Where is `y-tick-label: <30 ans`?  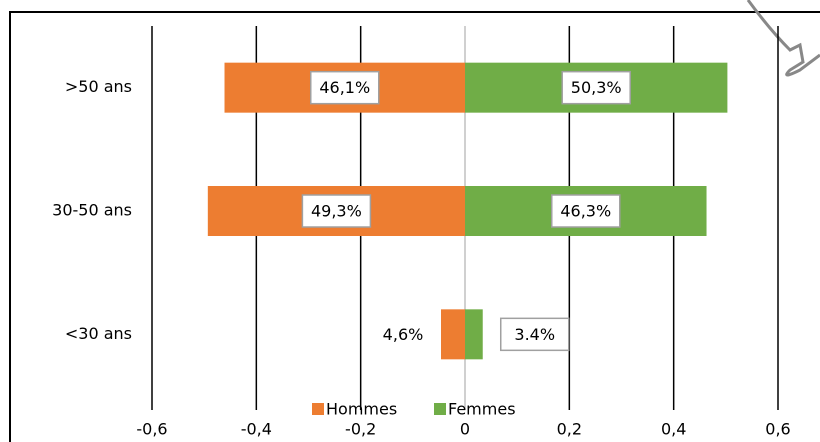
y-tick-label: <30 ans is located at coordinates (98, 333).